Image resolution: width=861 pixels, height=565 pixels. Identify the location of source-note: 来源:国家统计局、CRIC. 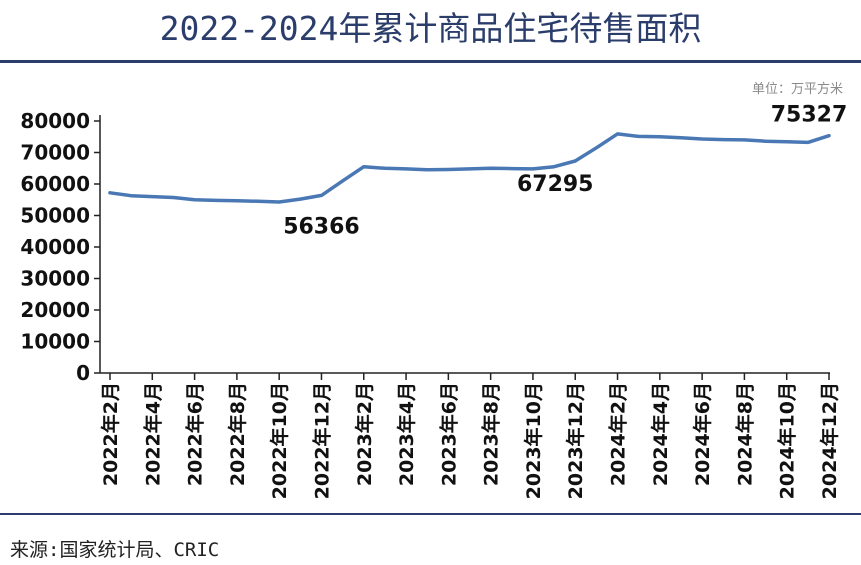
(115, 550).